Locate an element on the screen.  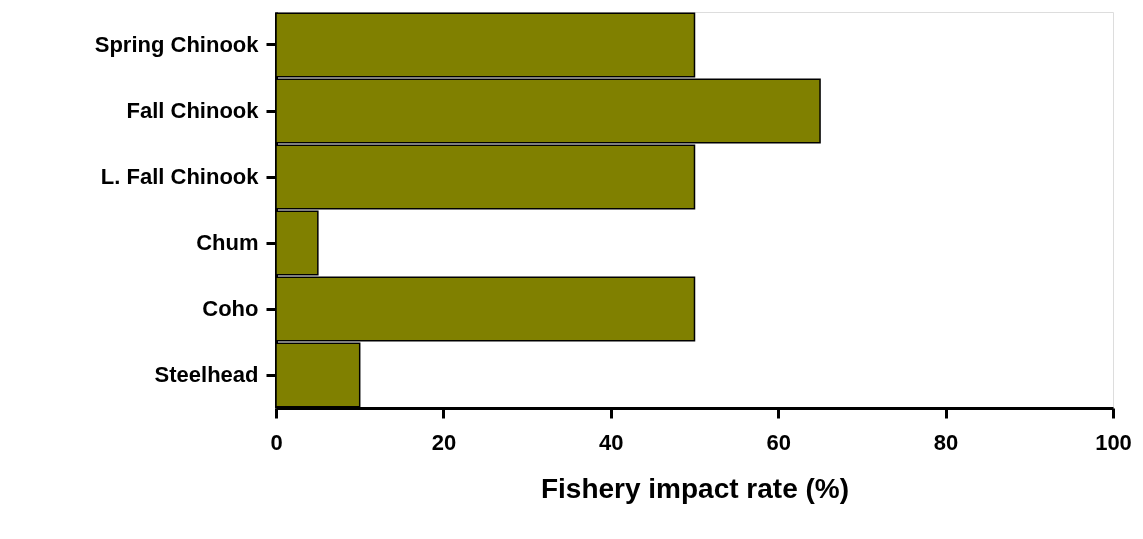
x-tick-label: 60 is located at coordinates (778, 442).